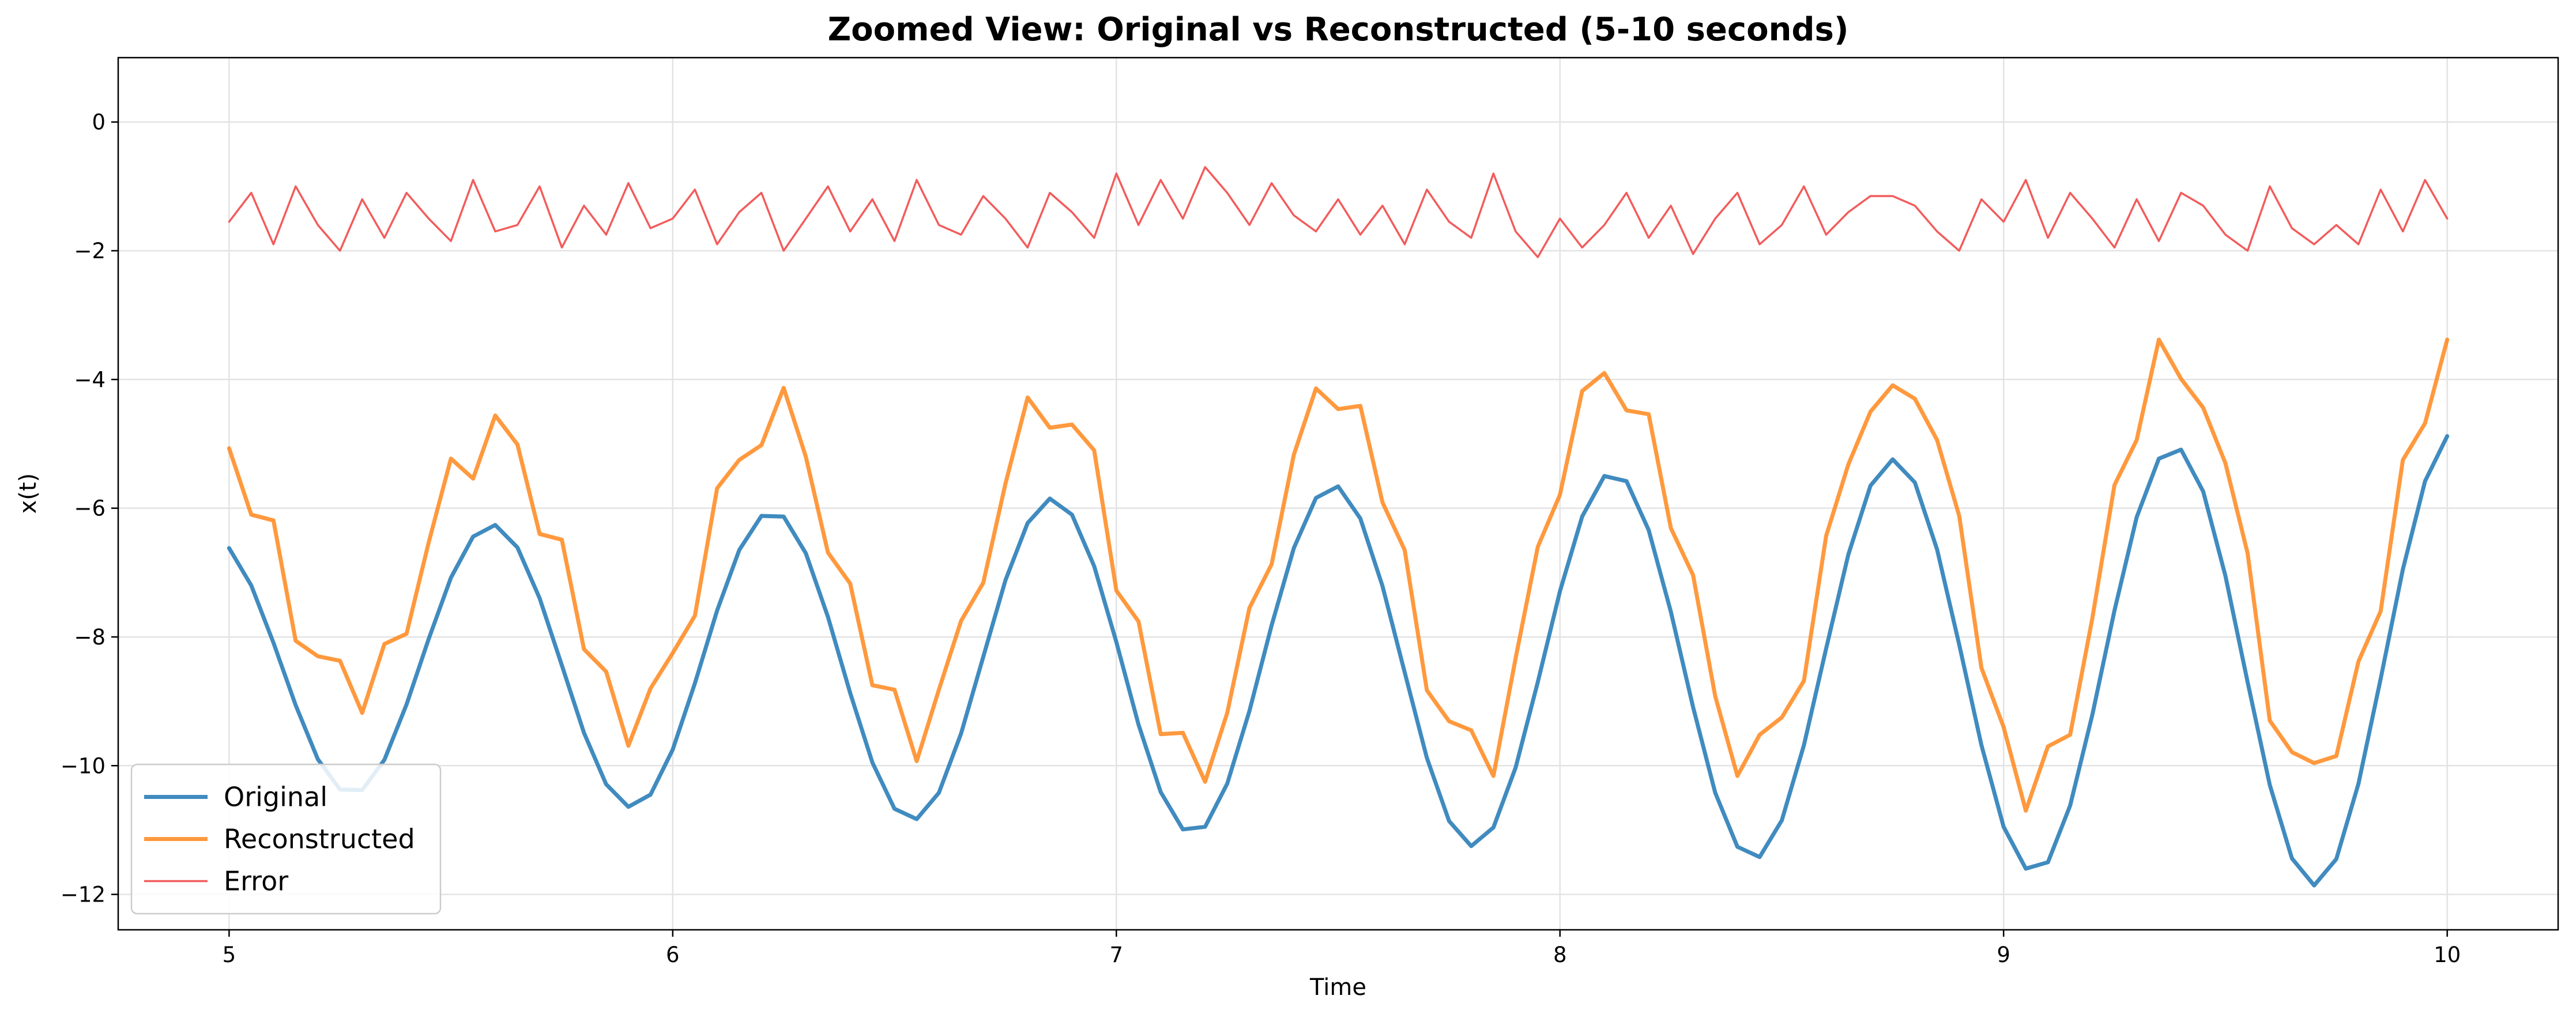  I want to click on legend-label: Error, so click(256, 881).